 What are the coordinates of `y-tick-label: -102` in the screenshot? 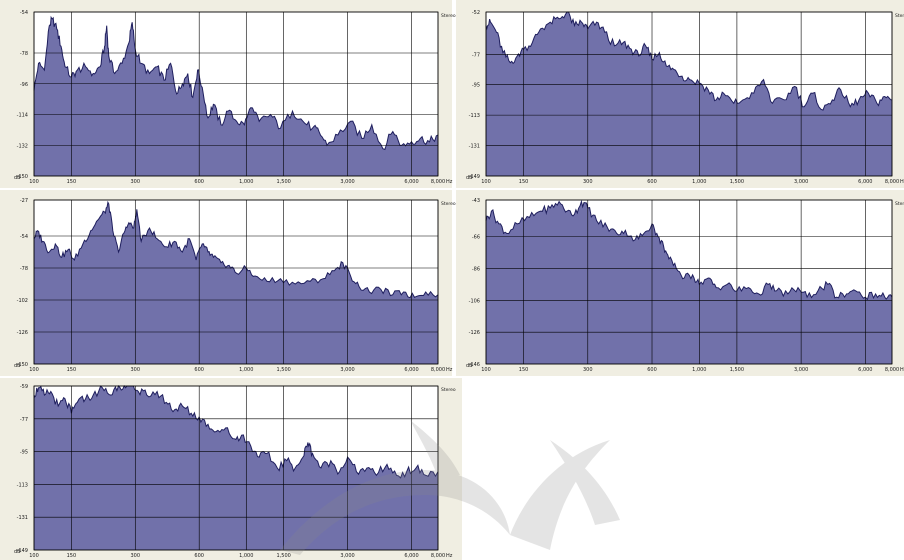 It's located at (22, 301).